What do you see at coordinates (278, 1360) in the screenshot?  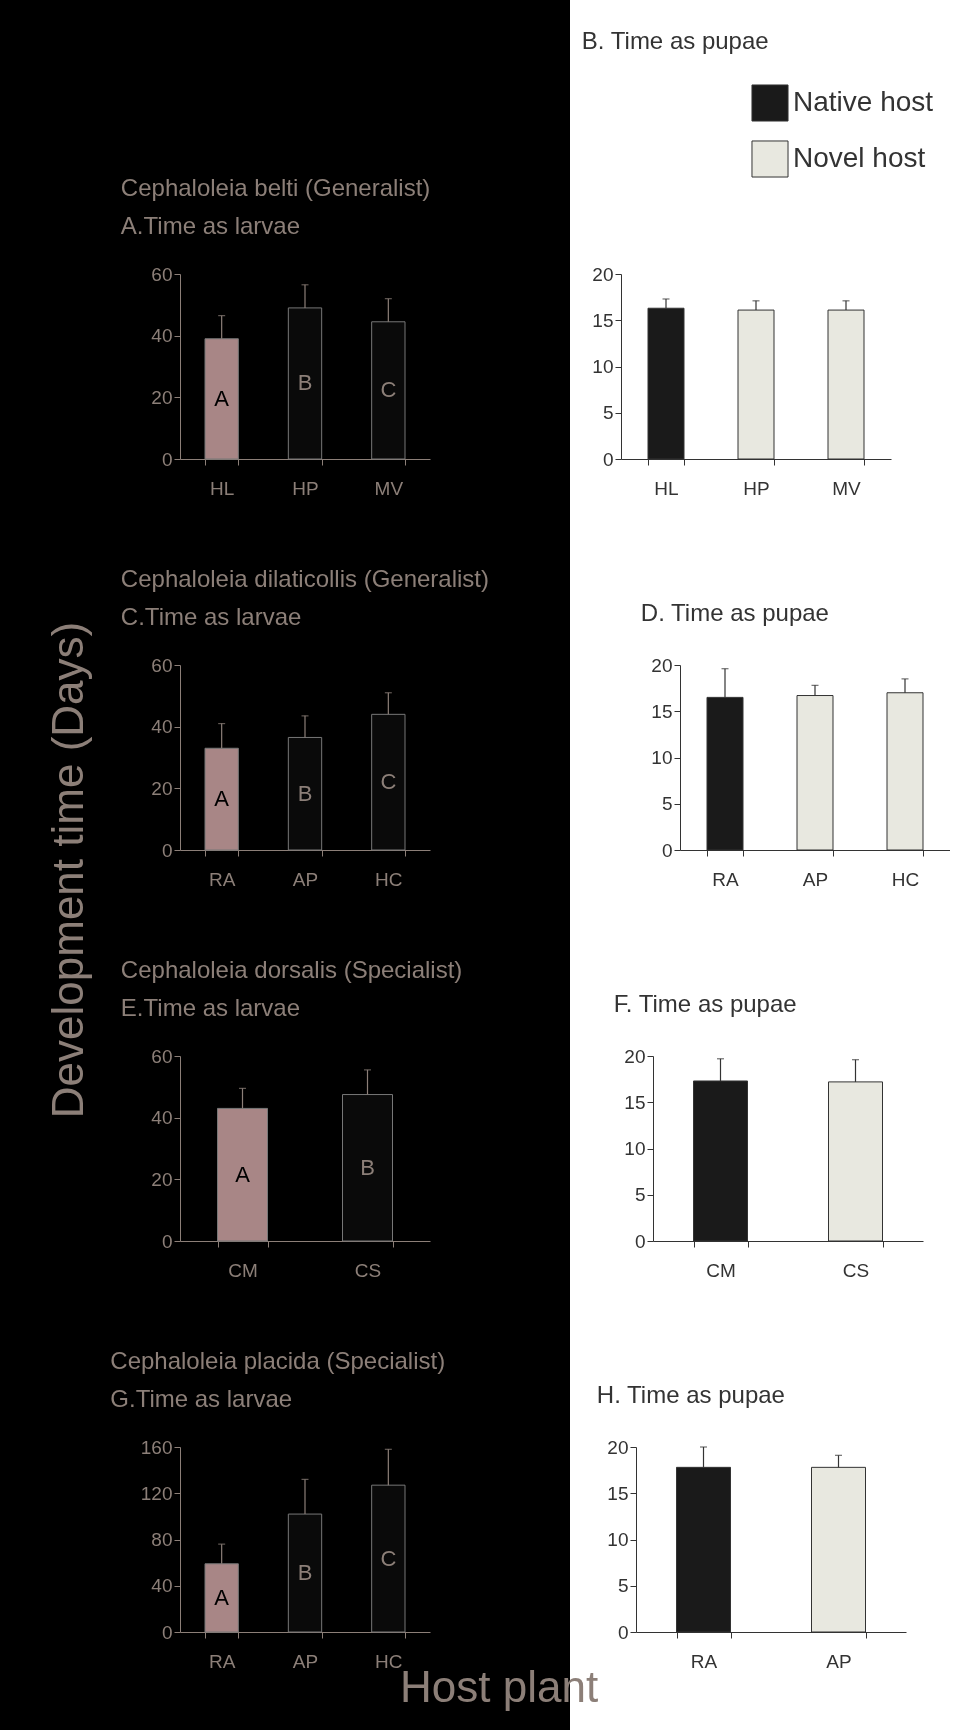 I see `chart-title: Cephaloleia placida (Specialist)` at bounding box center [278, 1360].